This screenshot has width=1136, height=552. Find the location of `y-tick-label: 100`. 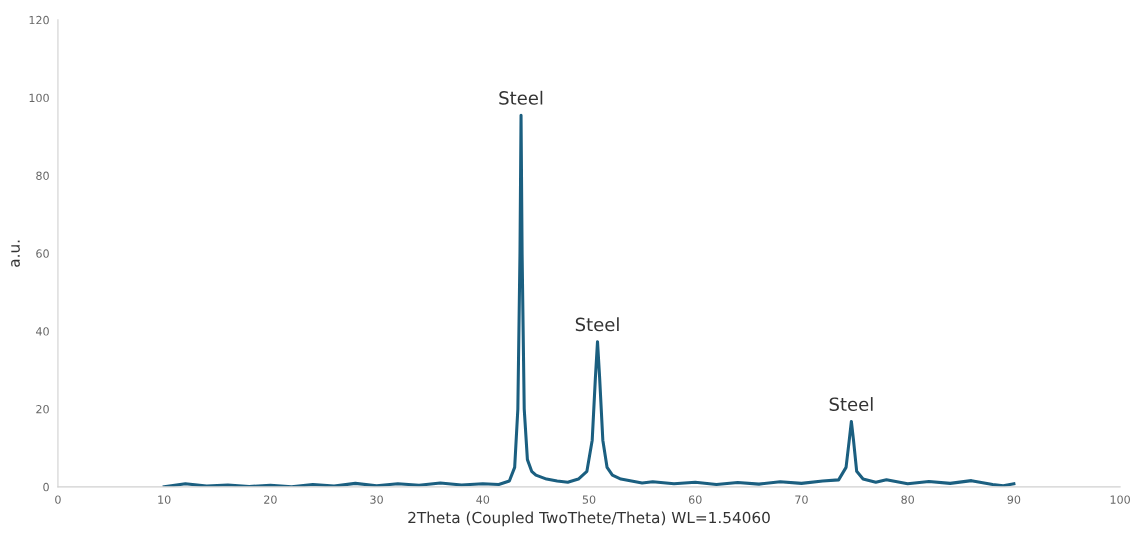

y-tick-label: 100 is located at coordinates (39, 98).